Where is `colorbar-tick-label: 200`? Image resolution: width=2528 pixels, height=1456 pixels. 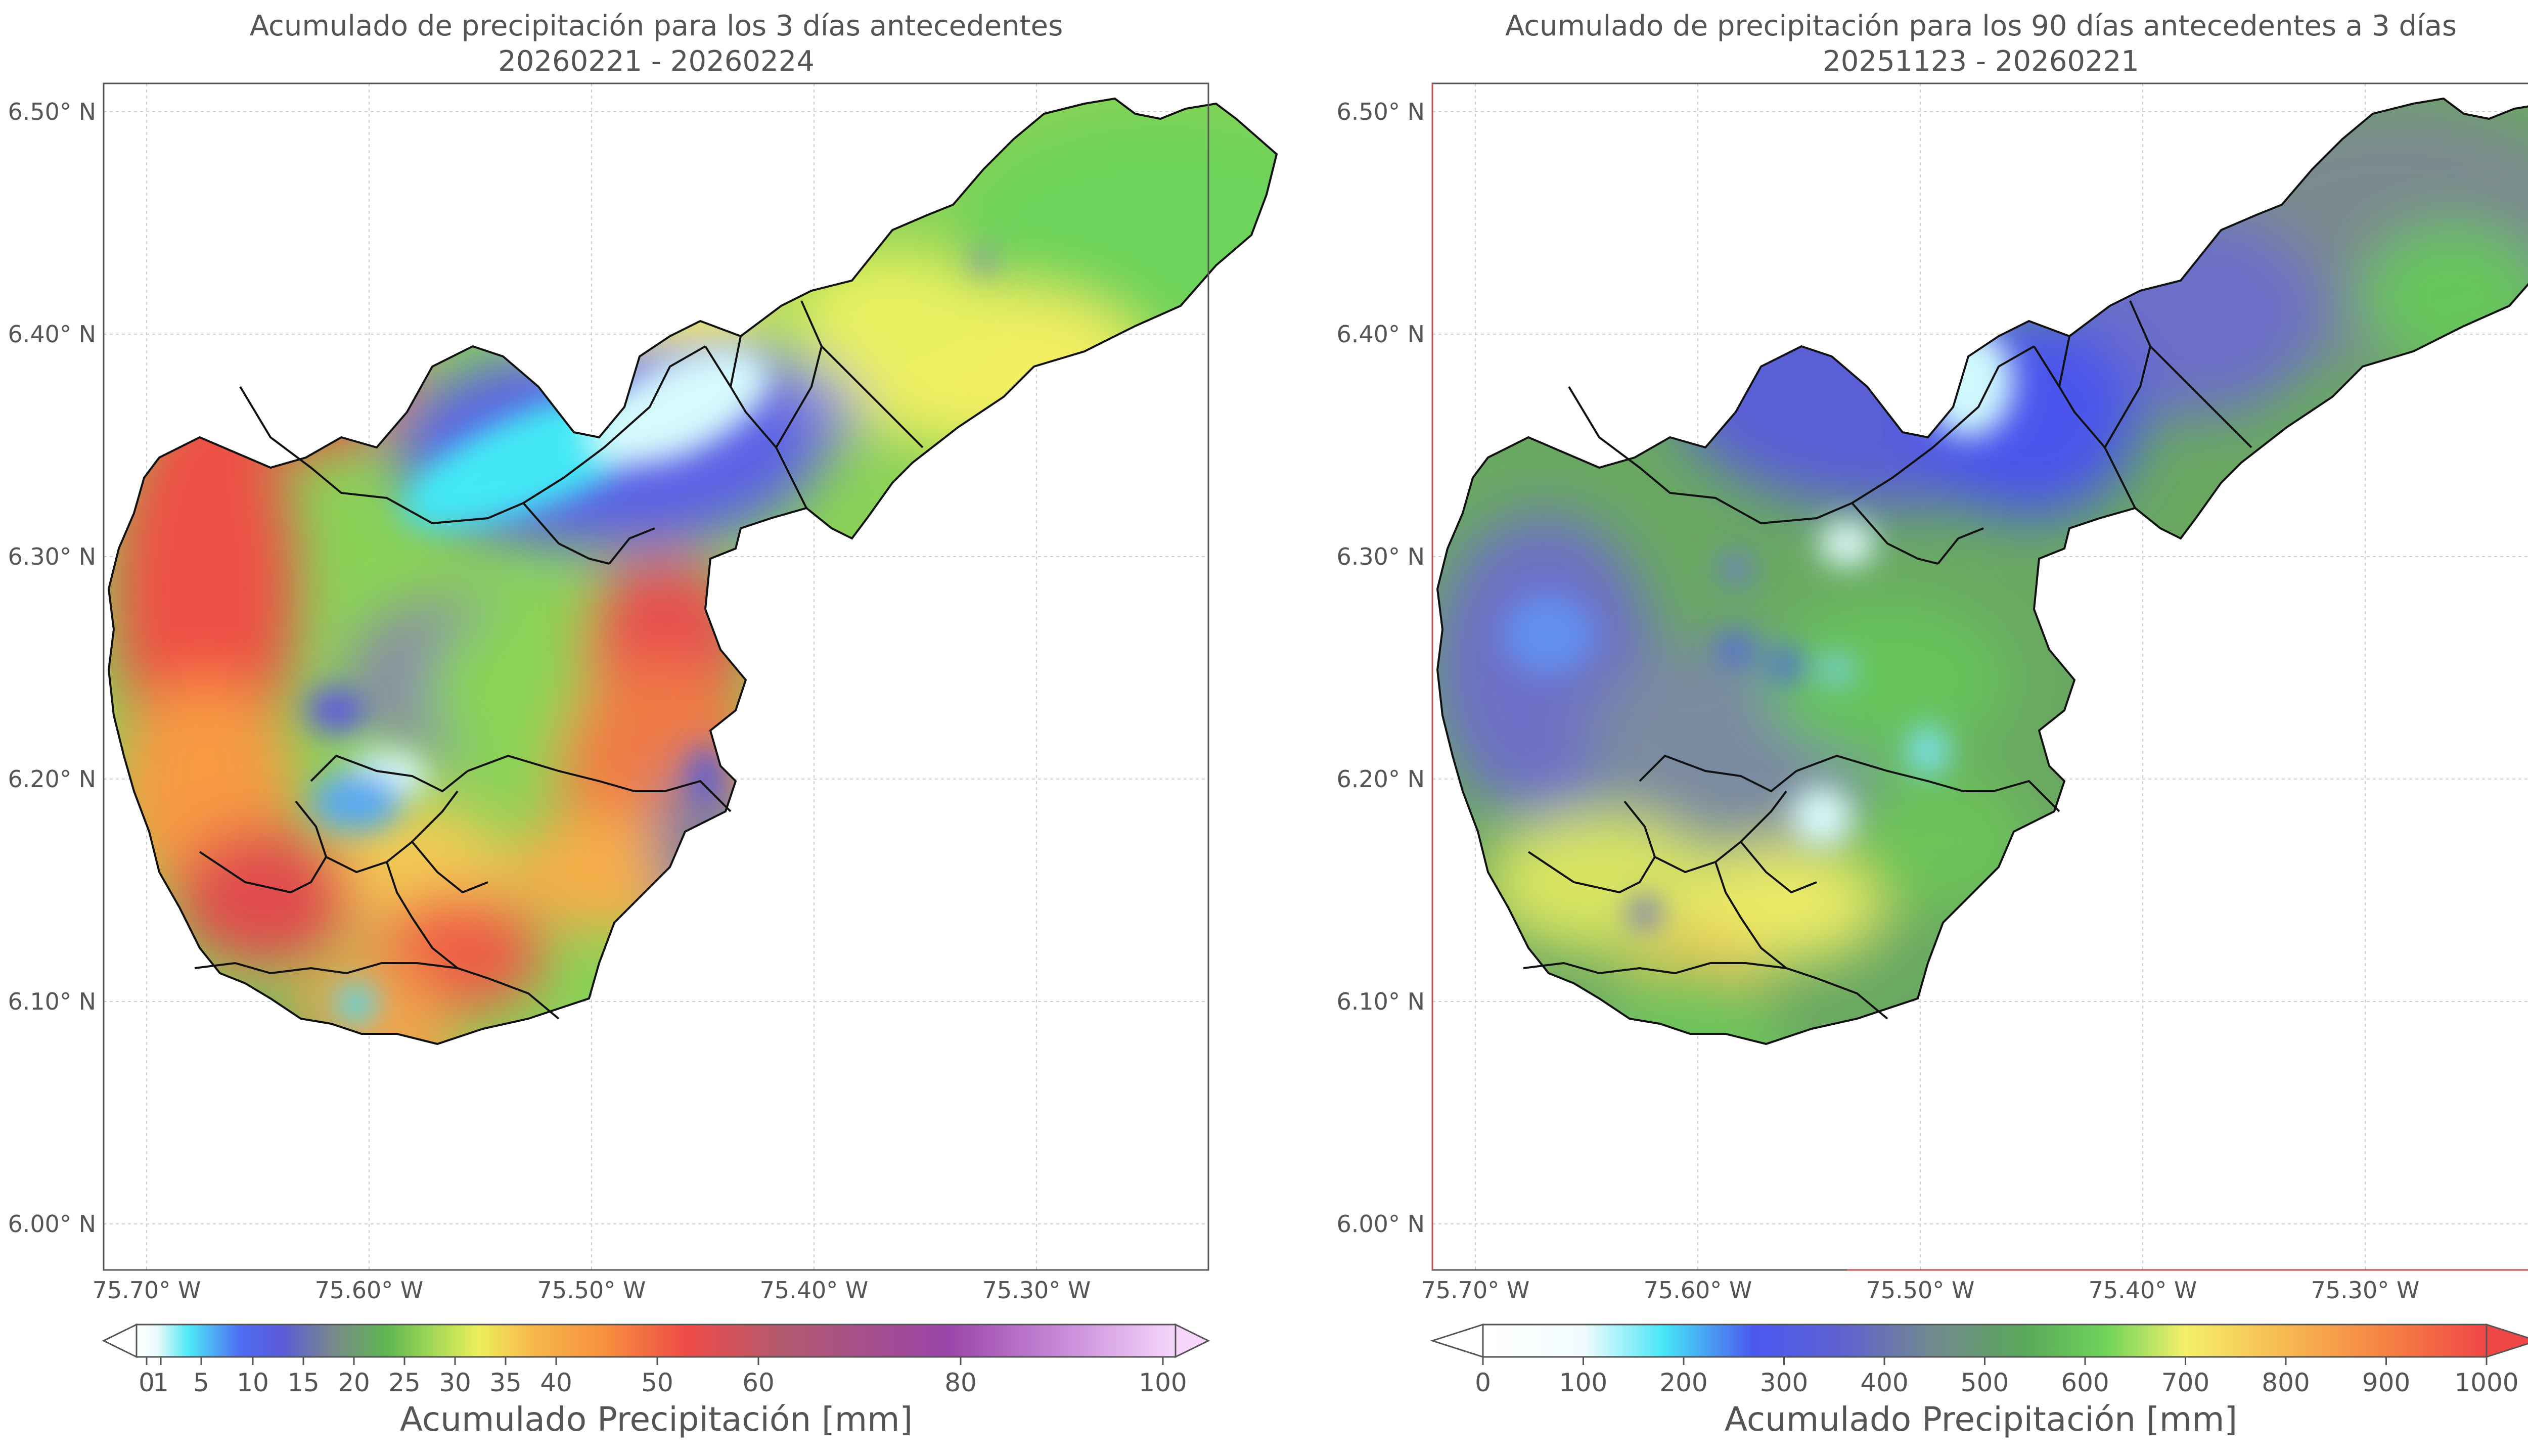
colorbar-tick-label: 200 is located at coordinates (1683, 1382).